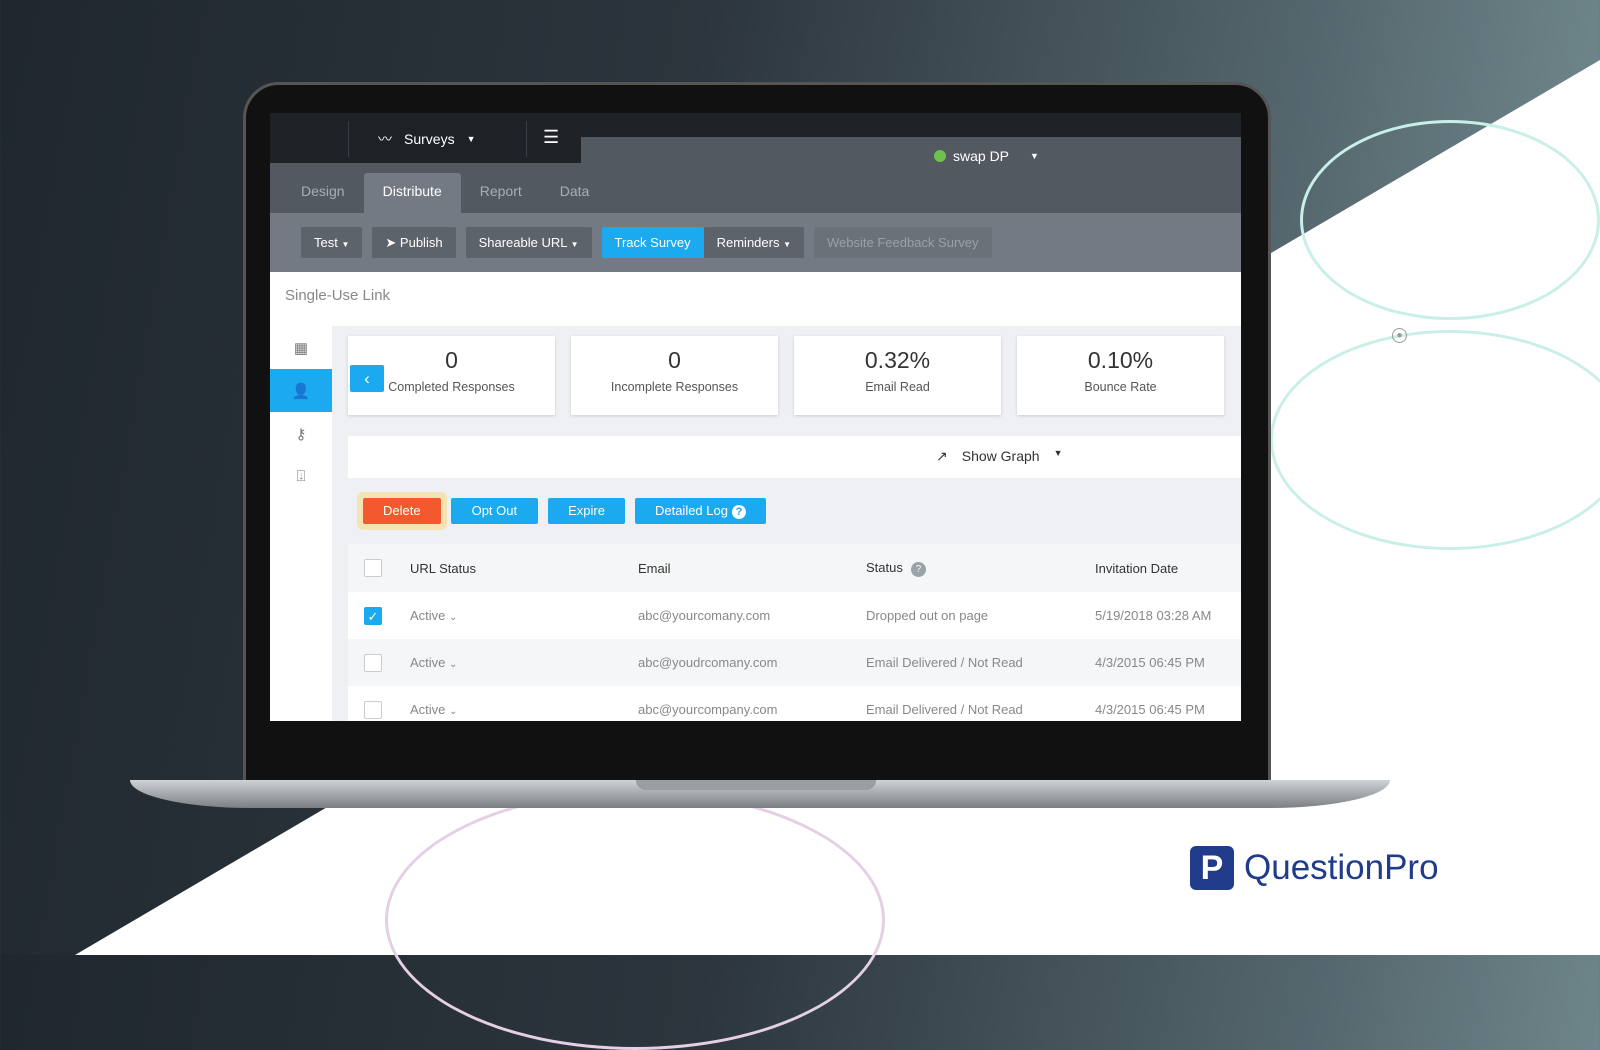 The width and height of the screenshot is (1600, 1050). I want to click on stat-label: Bounce Rate, so click(1120, 387).